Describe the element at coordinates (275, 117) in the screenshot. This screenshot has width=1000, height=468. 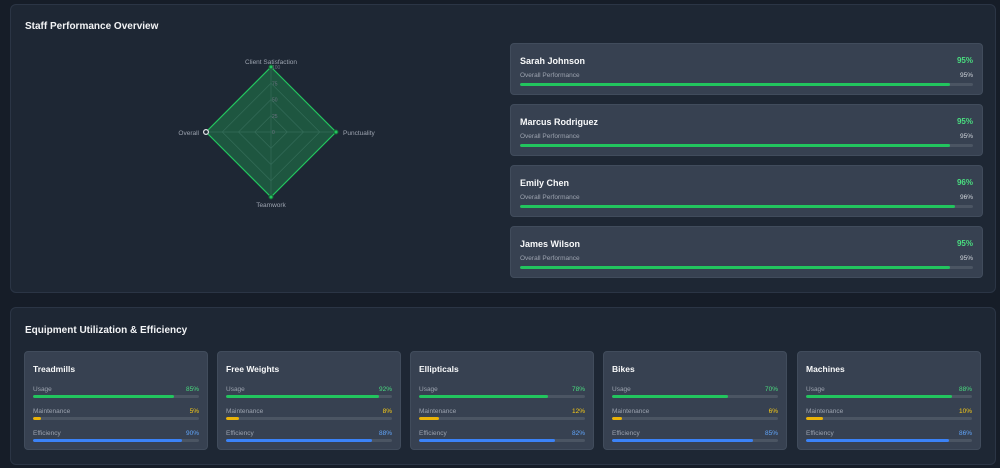
I see `radar-tick-label: 25` at that location.